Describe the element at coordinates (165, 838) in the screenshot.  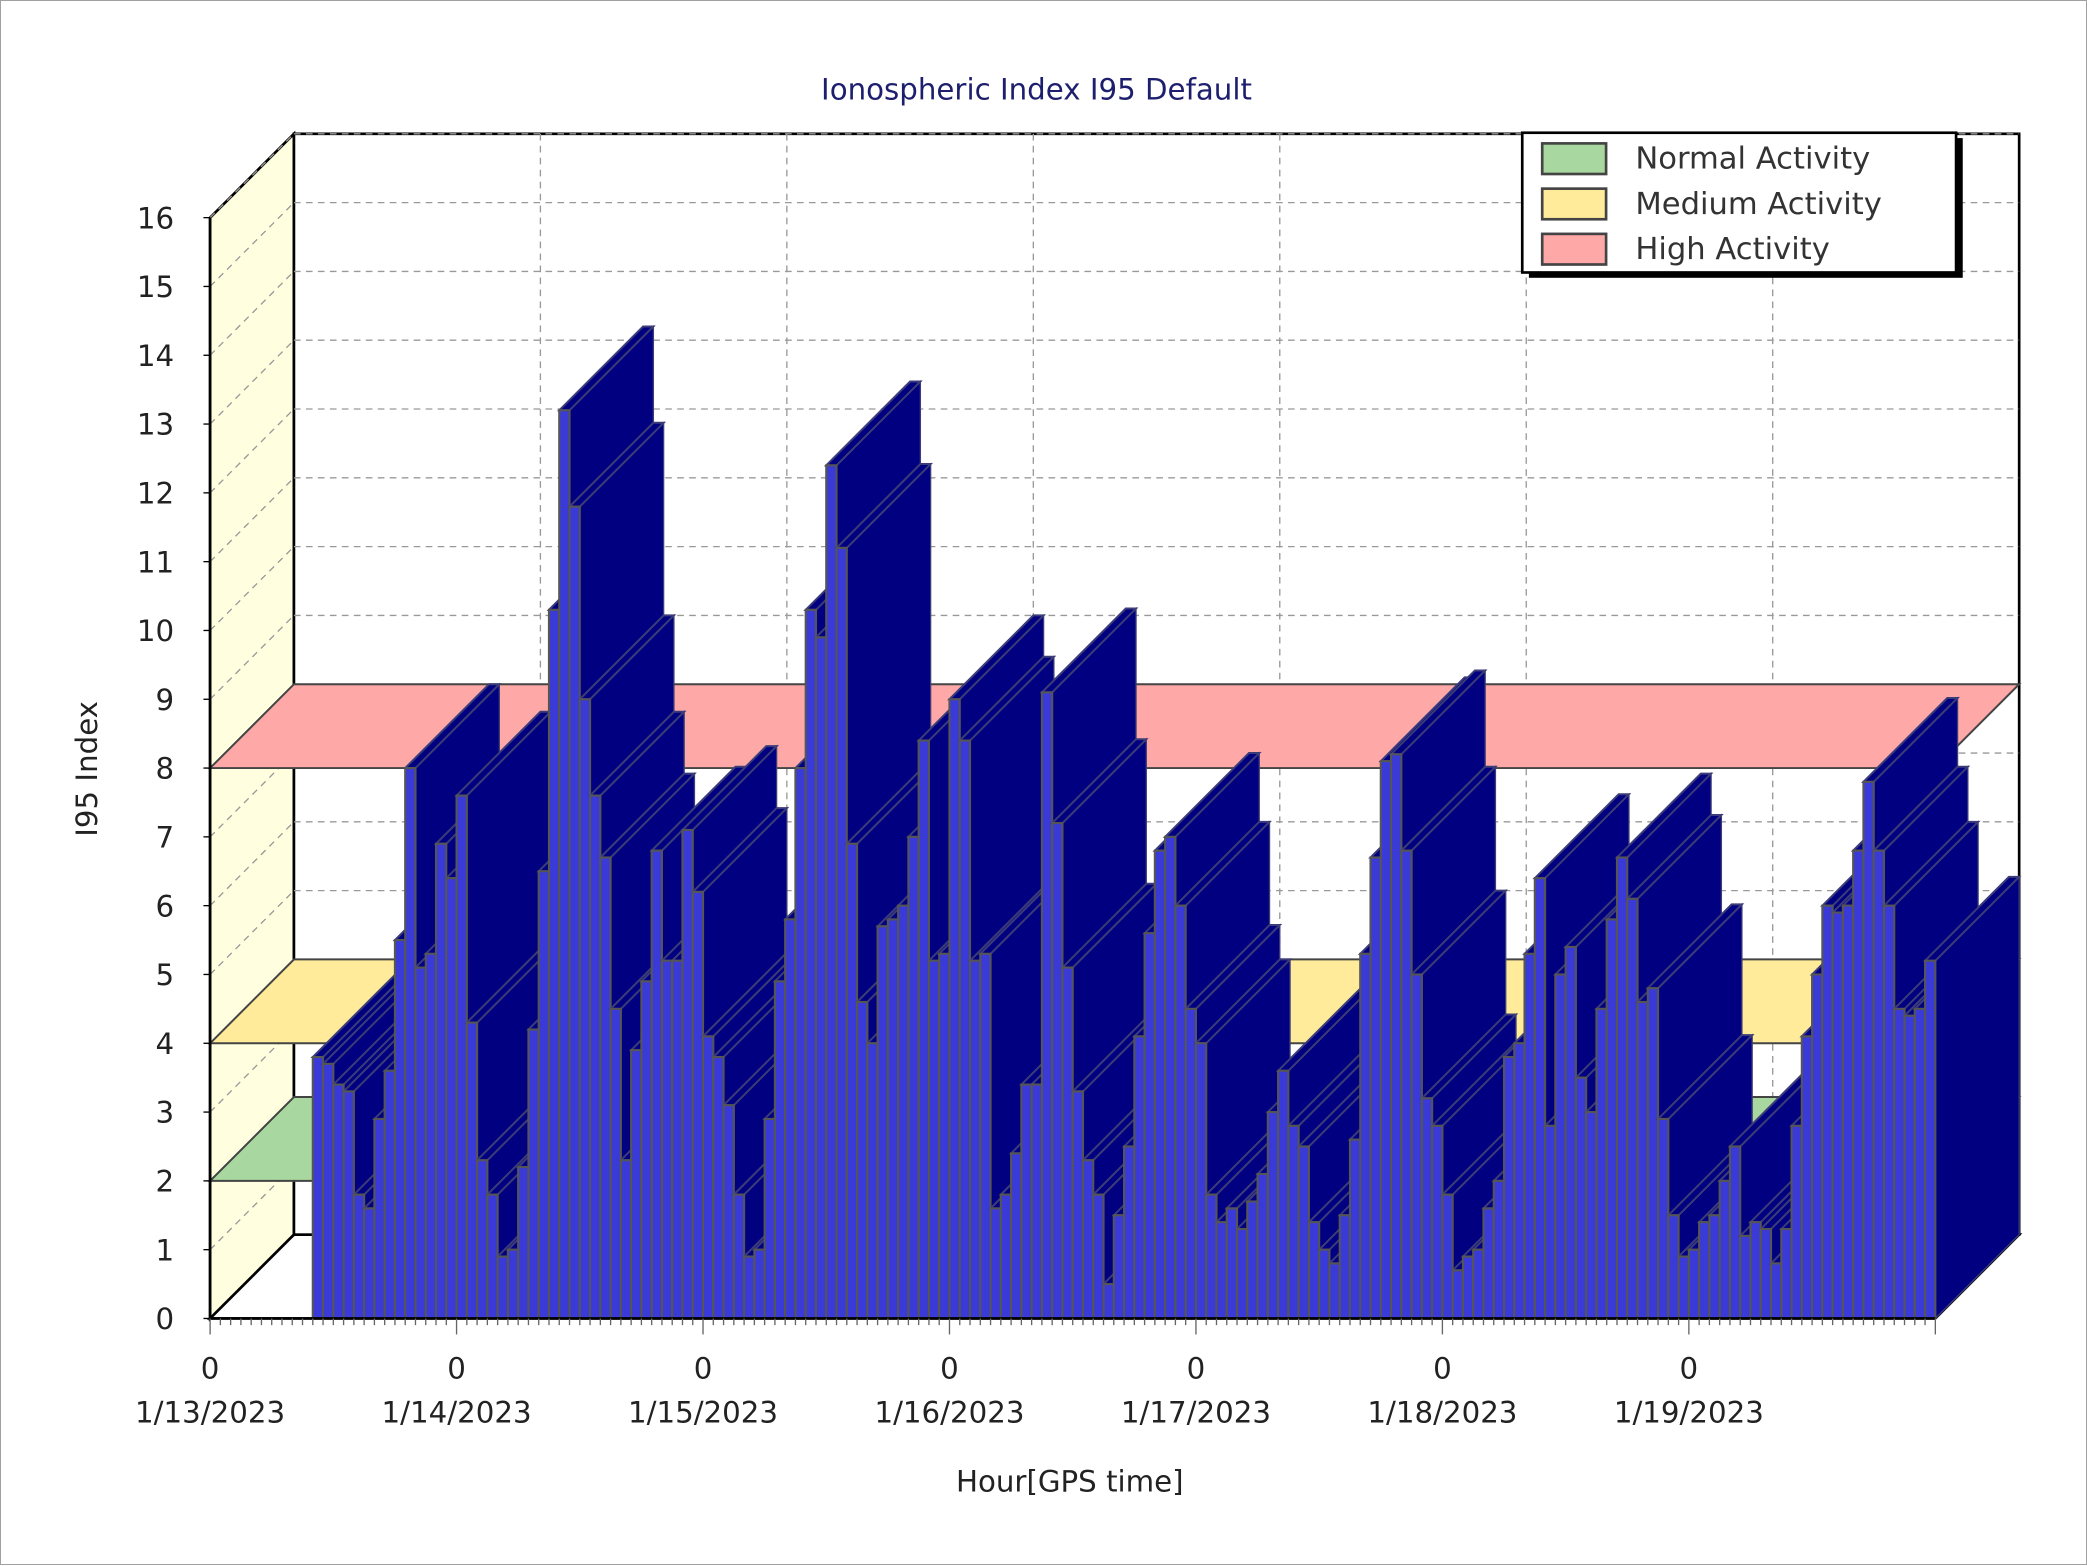
I see `y-tick-label: 7` at that location.